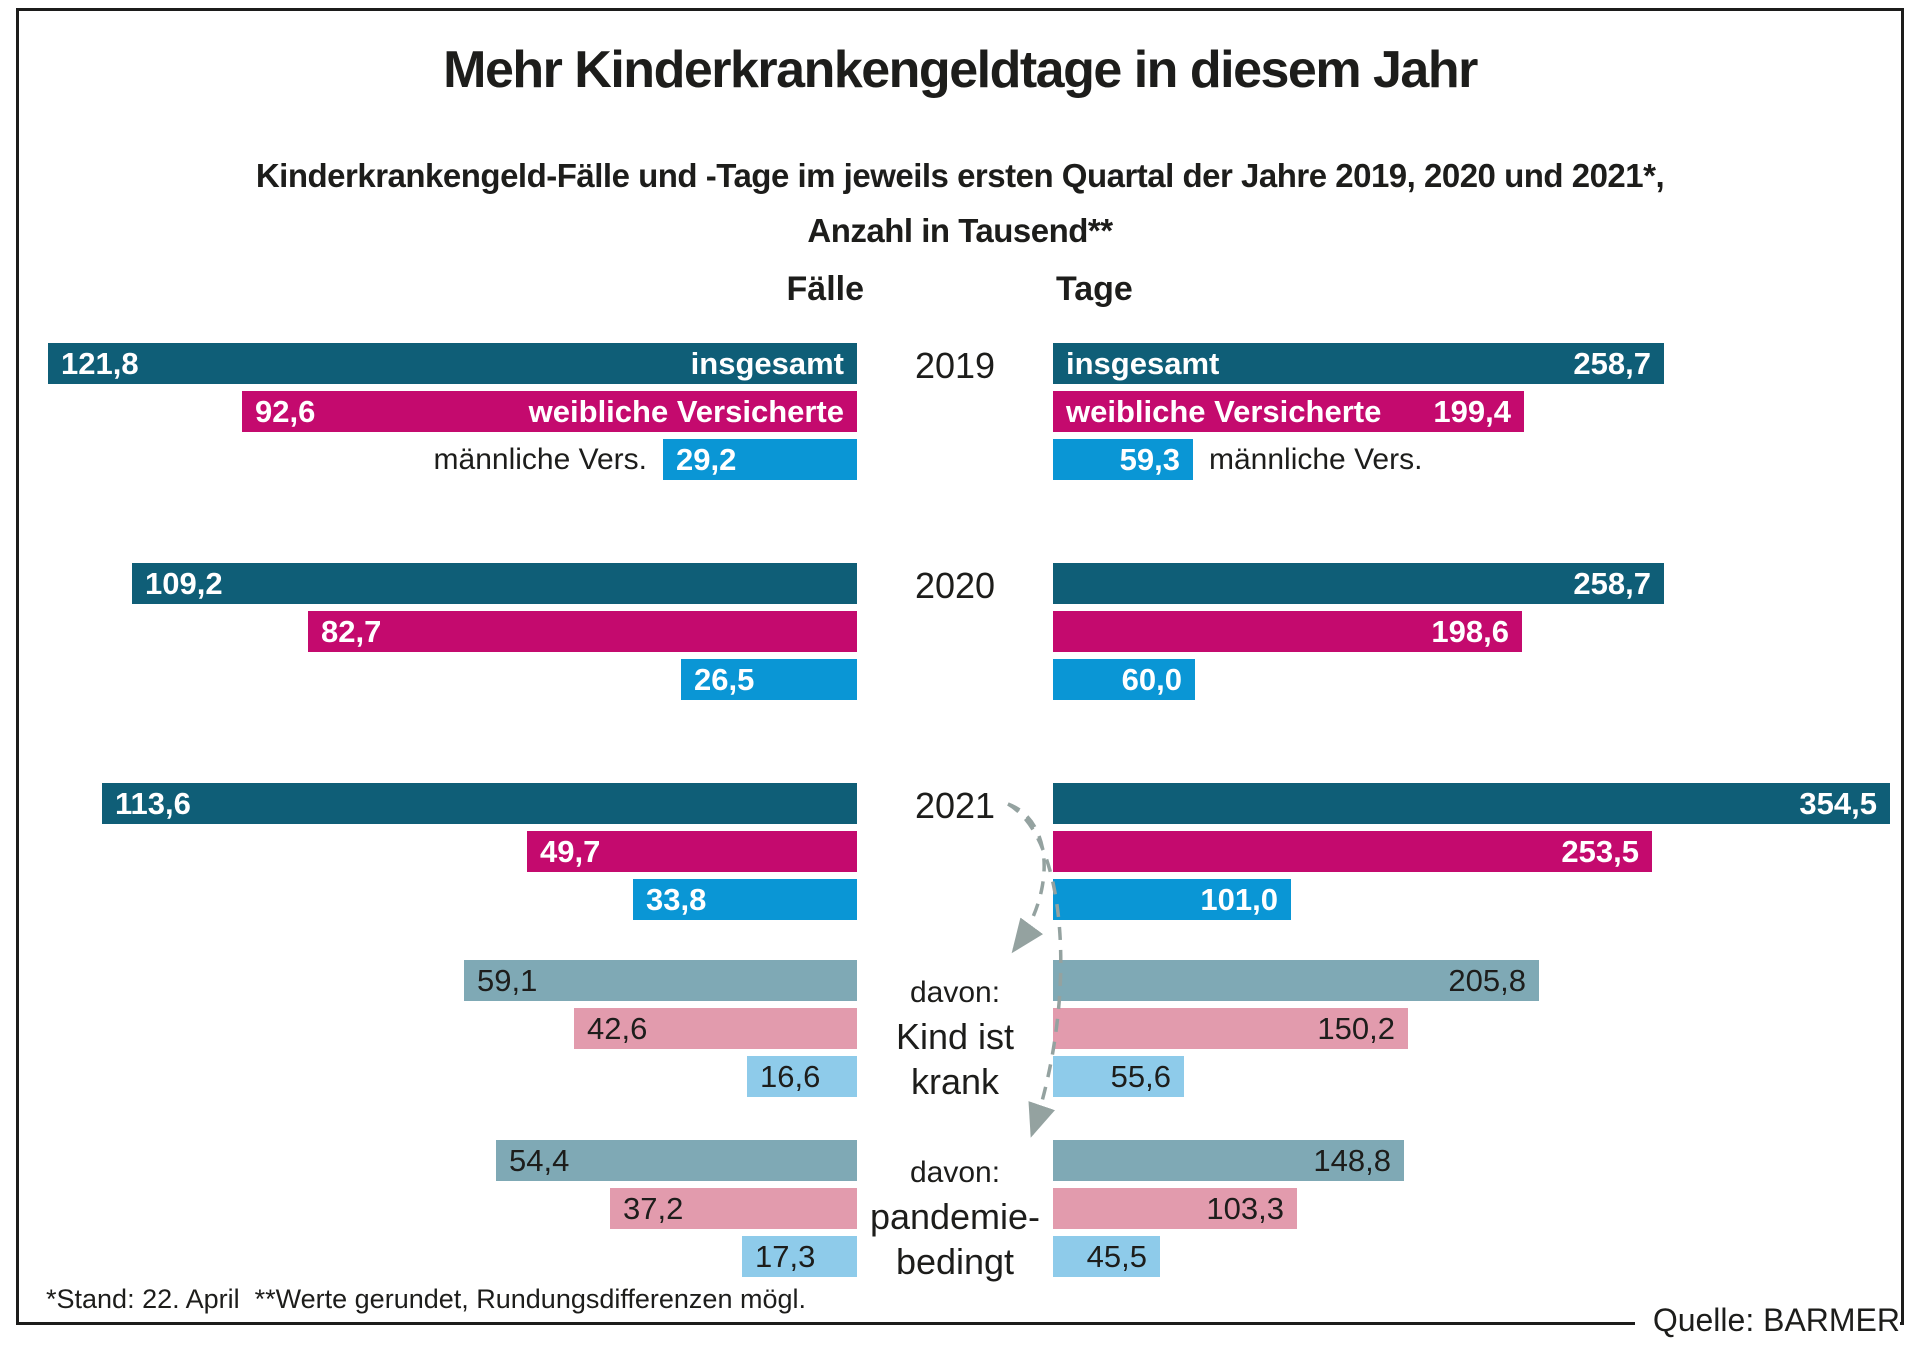 This screenshot has width=1920, height=1349. Describe the element at coordinates (1612, 363) in the screenshot. I see `bar-value-tage-2019-insgesamt: 258,7` at that location.